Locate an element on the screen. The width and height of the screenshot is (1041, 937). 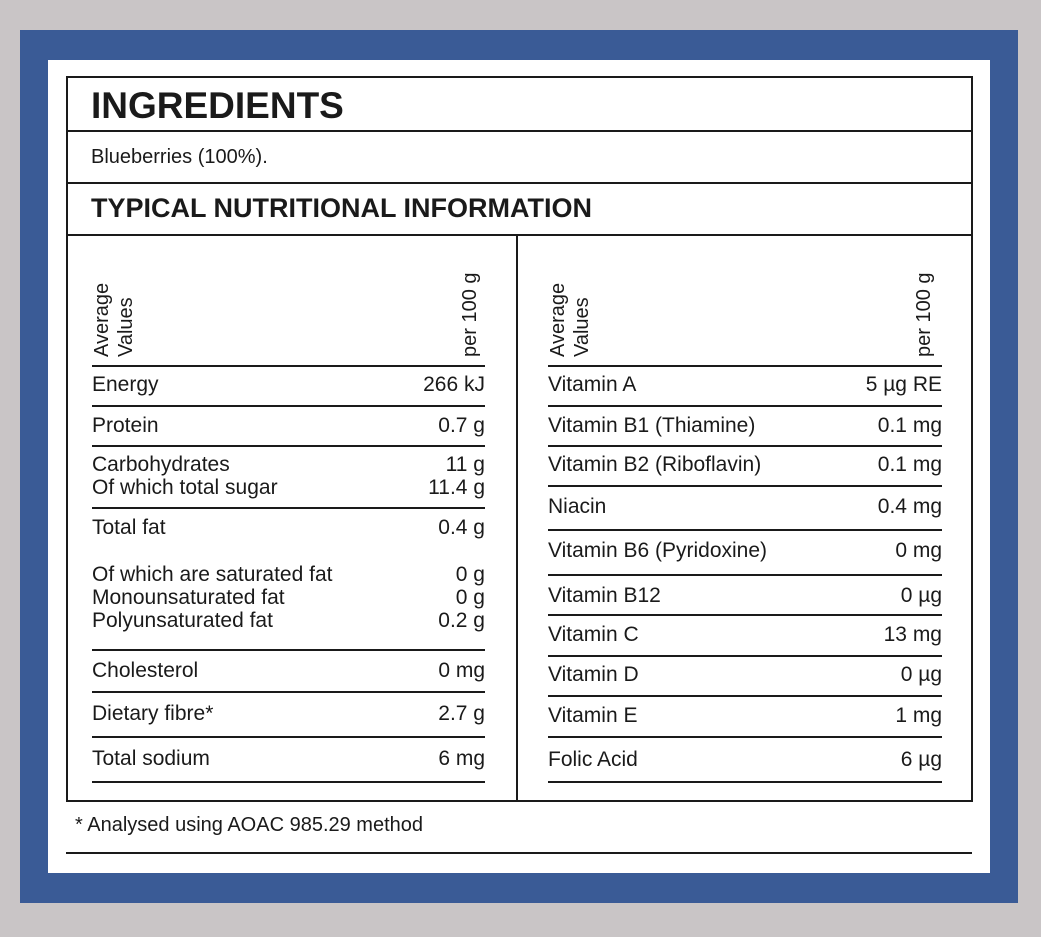
nutrient-value: 0.7 g is located at coordinates (461, 425).